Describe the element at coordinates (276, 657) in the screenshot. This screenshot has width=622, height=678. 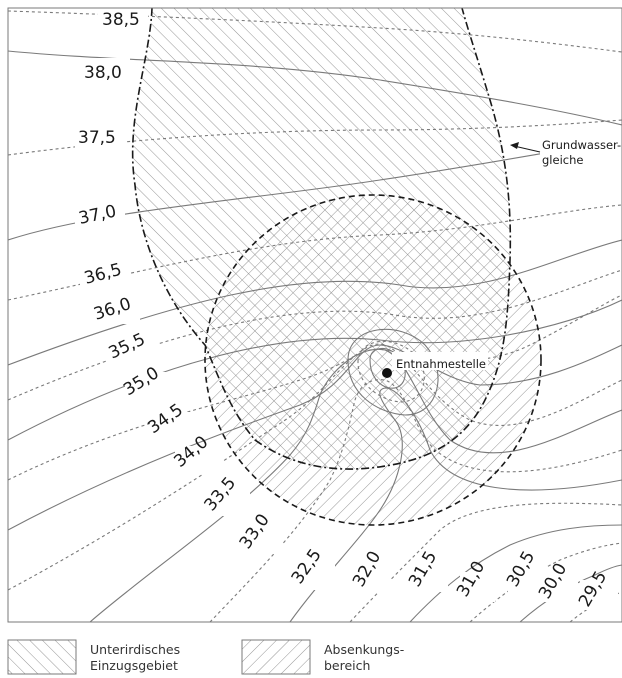
I see `legend-swatch-drawdown` at that location.